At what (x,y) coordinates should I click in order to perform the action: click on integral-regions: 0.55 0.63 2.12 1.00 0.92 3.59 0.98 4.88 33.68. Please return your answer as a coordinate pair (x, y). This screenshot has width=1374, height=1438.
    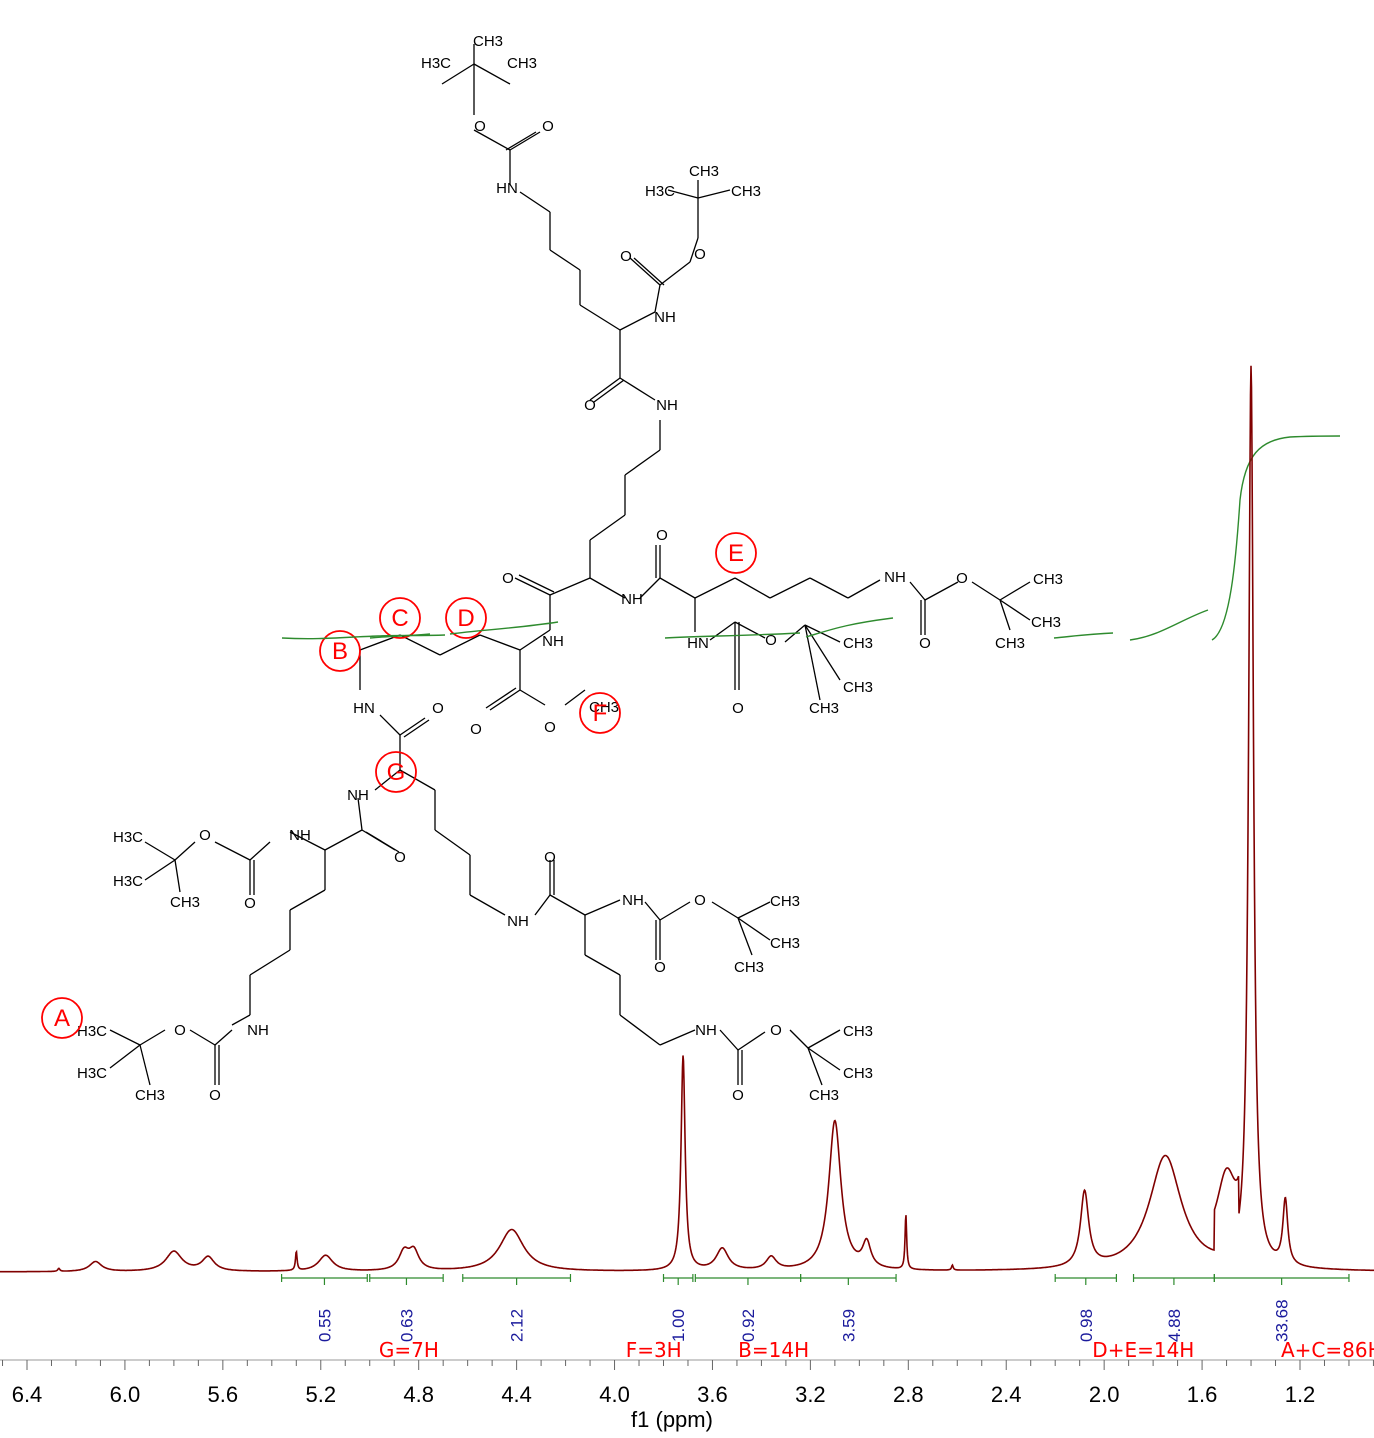
    Looking at the image, I should click on (815, 1308).